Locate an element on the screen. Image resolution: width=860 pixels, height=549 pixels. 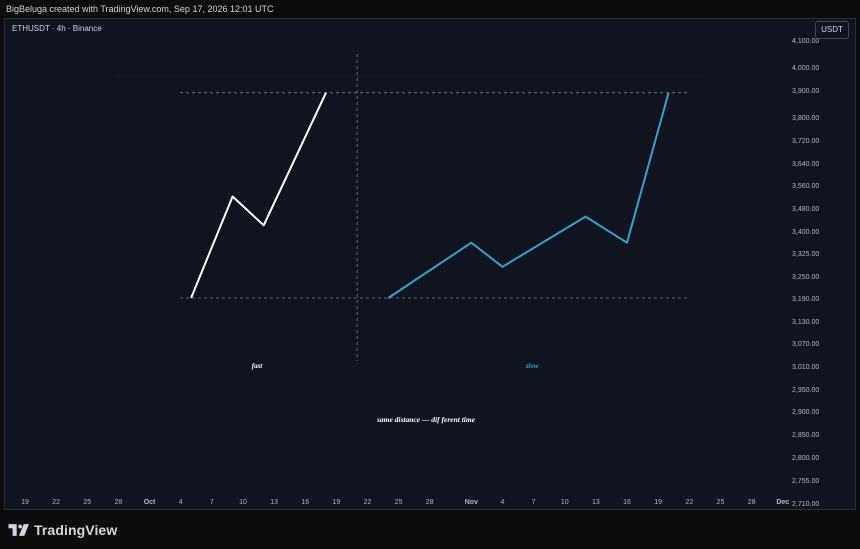
y-tick-label: 2,800.00 is located at coordinates (805, 458).